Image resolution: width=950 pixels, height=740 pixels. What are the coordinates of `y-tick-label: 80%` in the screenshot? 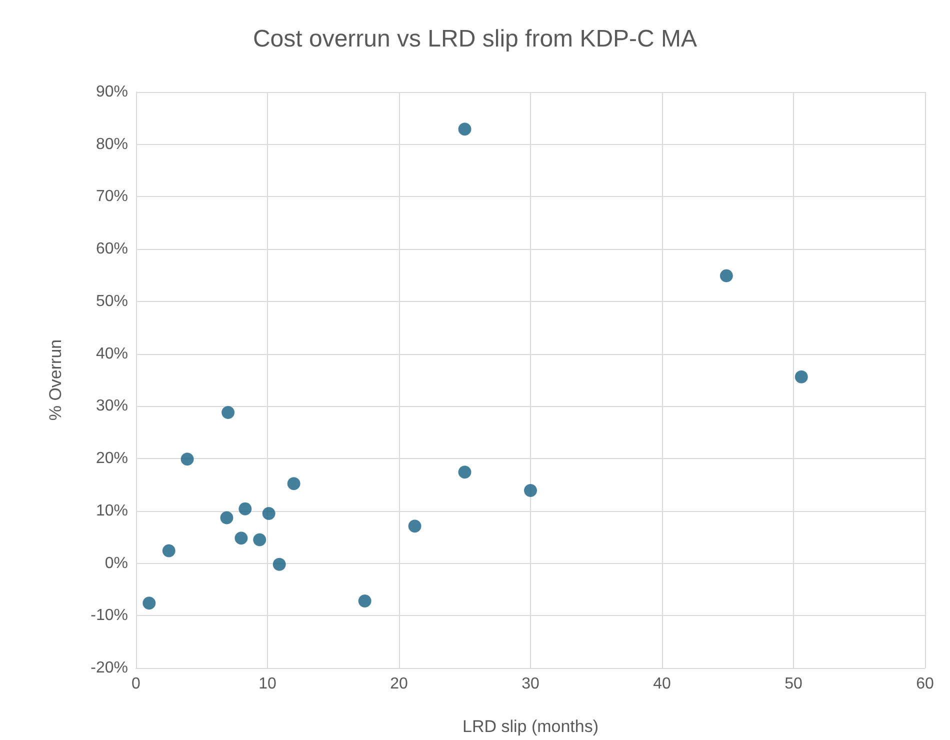 It's located at (112, 144).